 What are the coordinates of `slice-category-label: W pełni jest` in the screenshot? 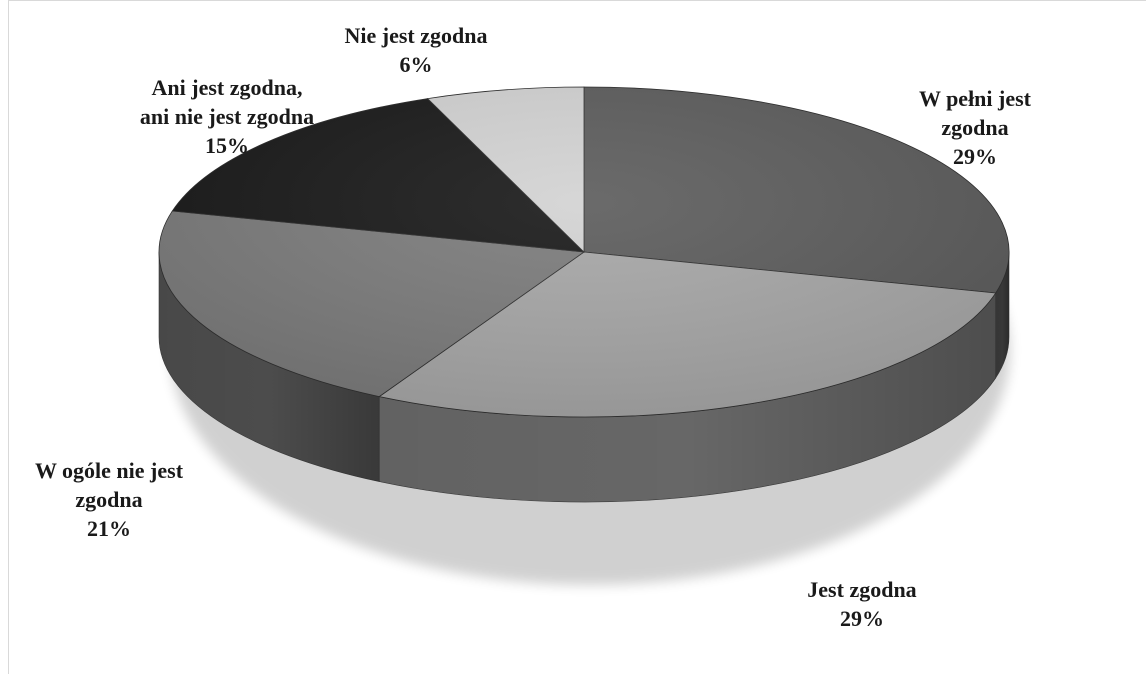 It's located at (975, 98).